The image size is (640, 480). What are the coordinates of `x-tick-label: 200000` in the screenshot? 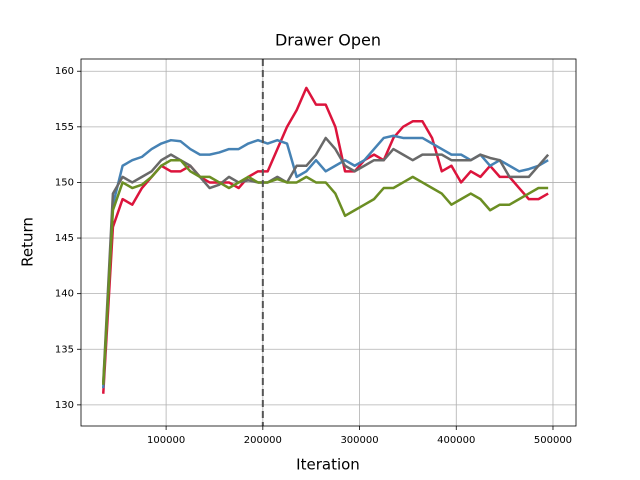 It's located at (263, 440).